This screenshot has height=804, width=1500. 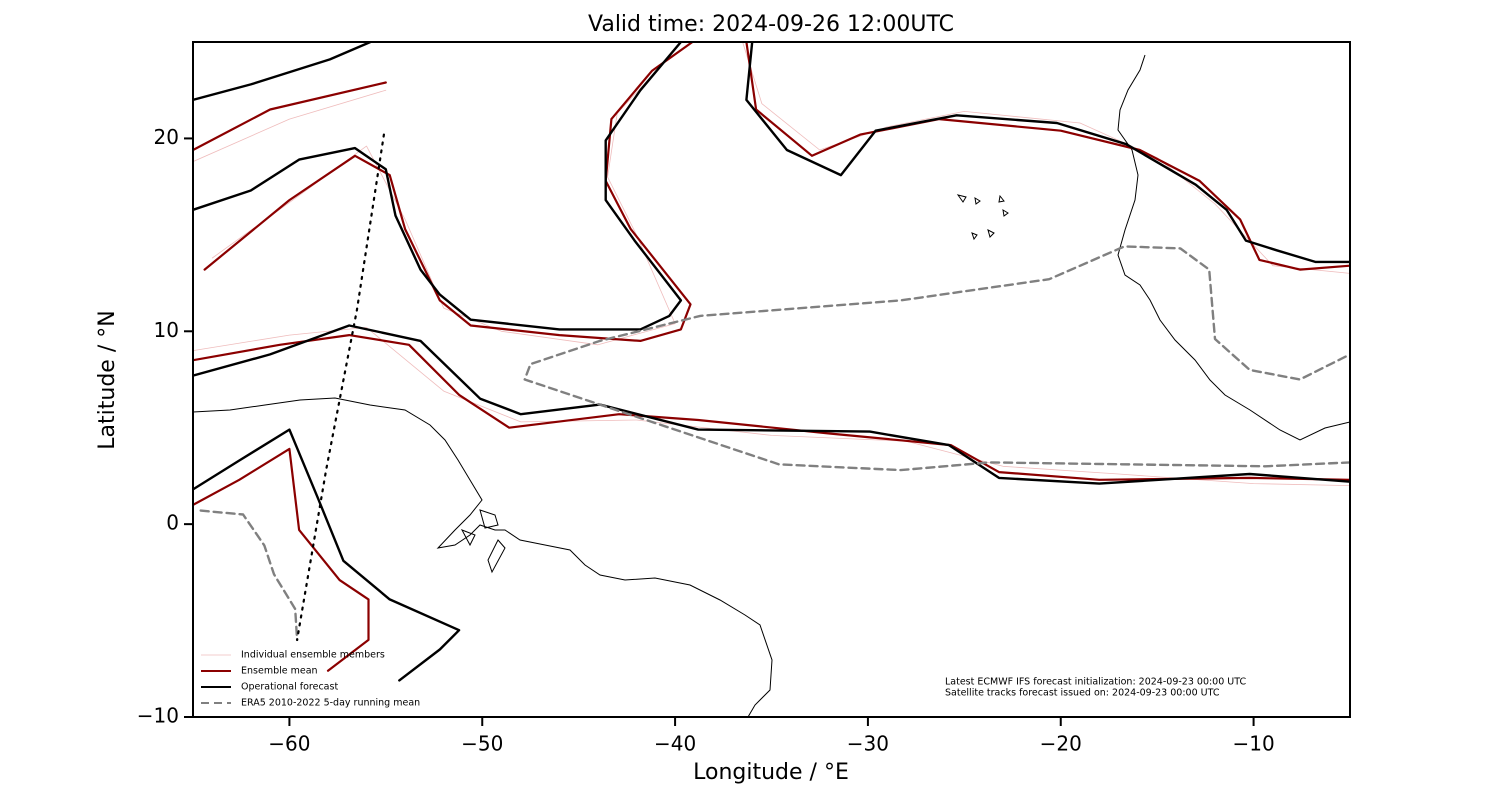 I want to click on y-tick-label: 20, so click(x=166, y=137).